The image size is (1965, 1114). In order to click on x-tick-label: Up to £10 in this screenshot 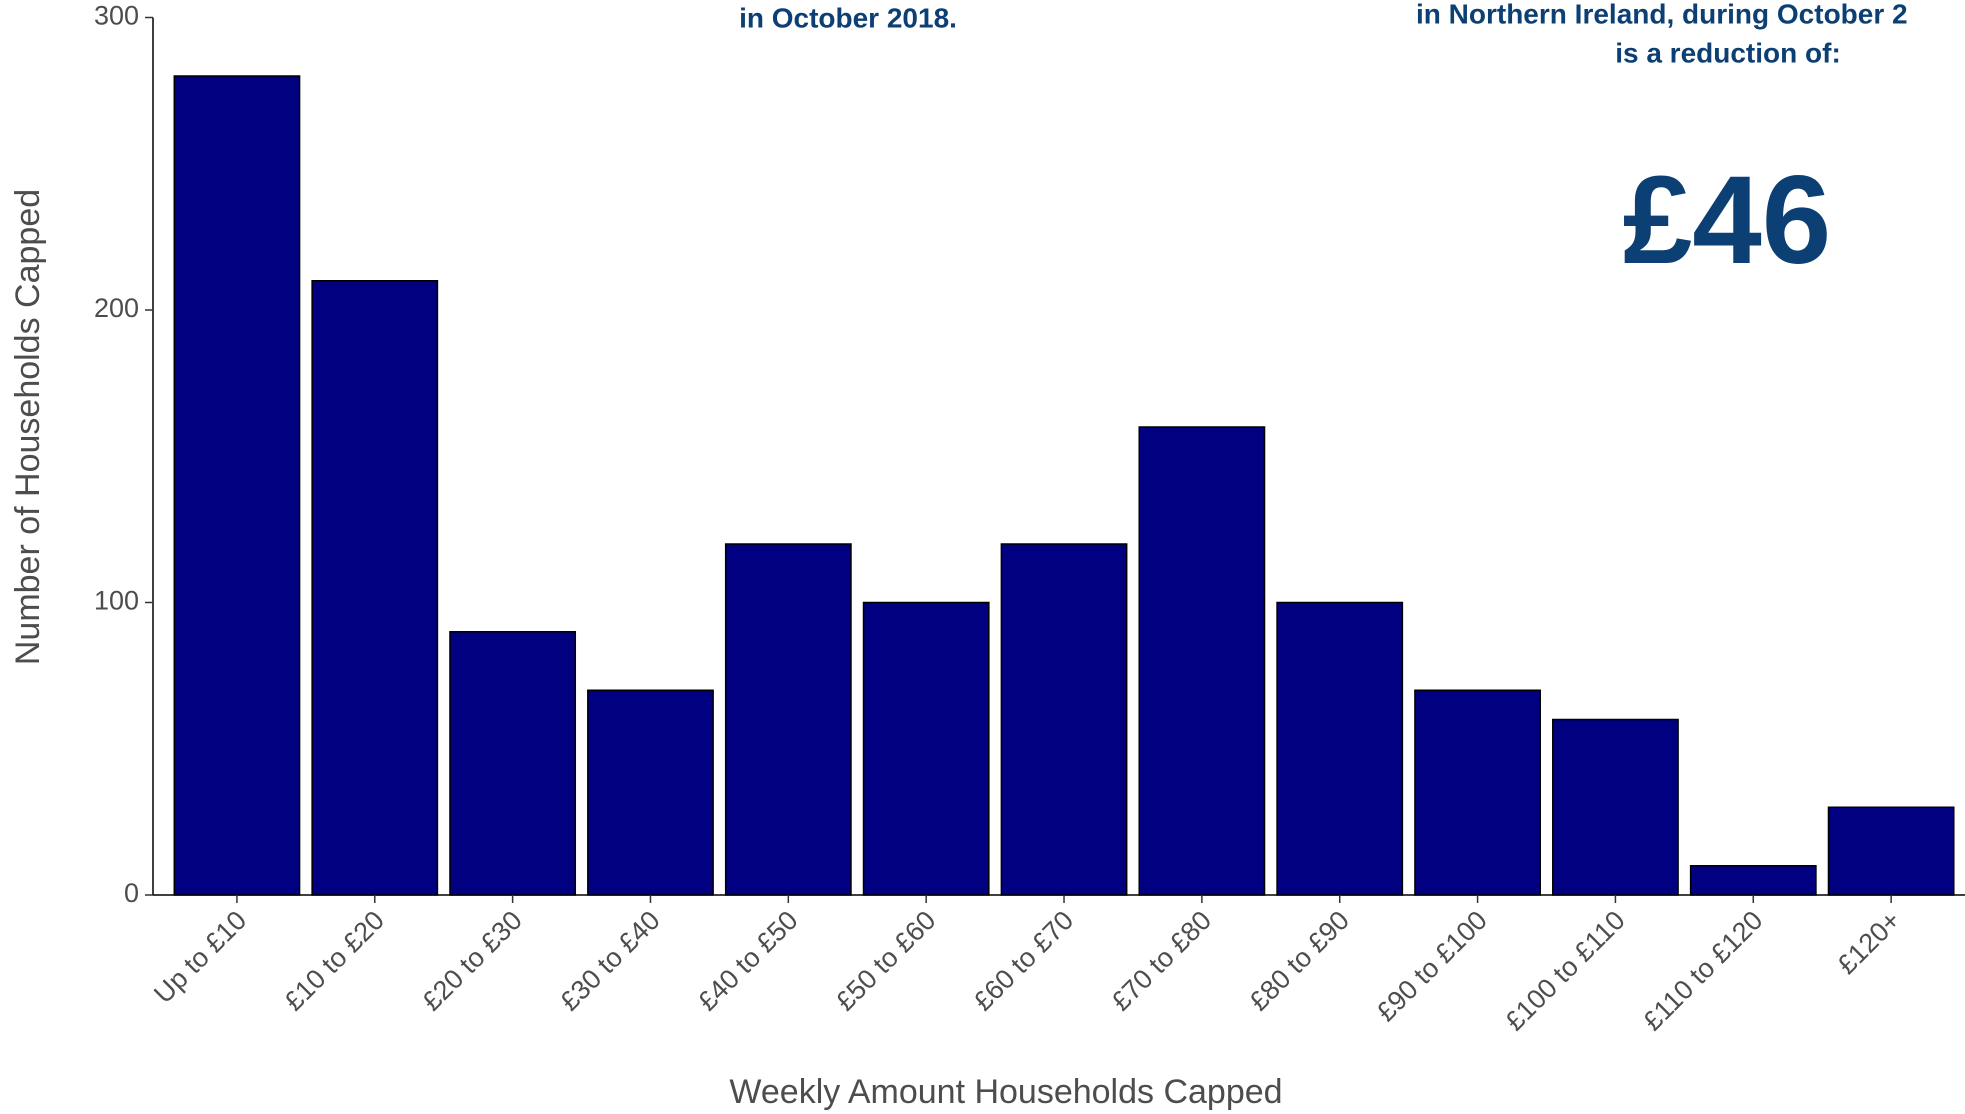, I will do `click(200, 957)`.